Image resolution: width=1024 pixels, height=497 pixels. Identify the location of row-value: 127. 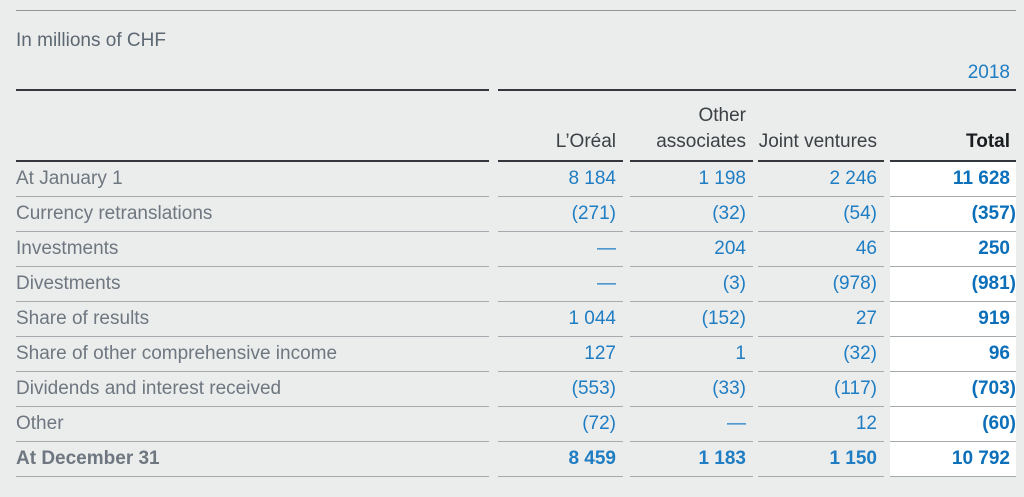
(560, 354).